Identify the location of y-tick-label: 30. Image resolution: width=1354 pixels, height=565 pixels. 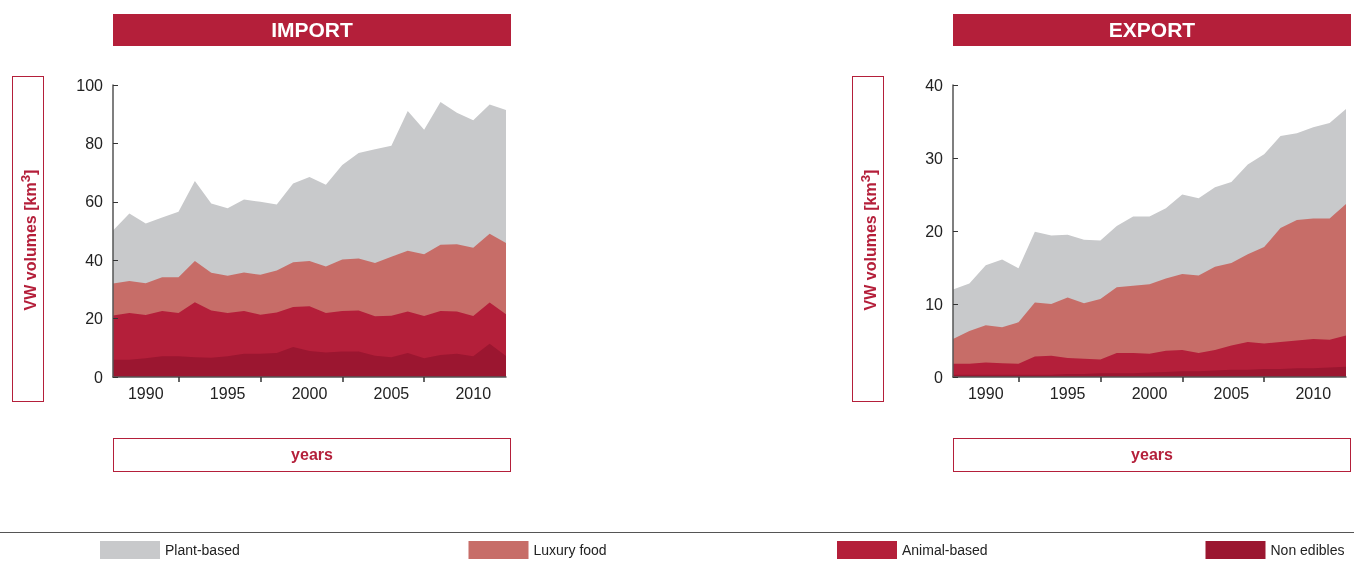
(934, 158).